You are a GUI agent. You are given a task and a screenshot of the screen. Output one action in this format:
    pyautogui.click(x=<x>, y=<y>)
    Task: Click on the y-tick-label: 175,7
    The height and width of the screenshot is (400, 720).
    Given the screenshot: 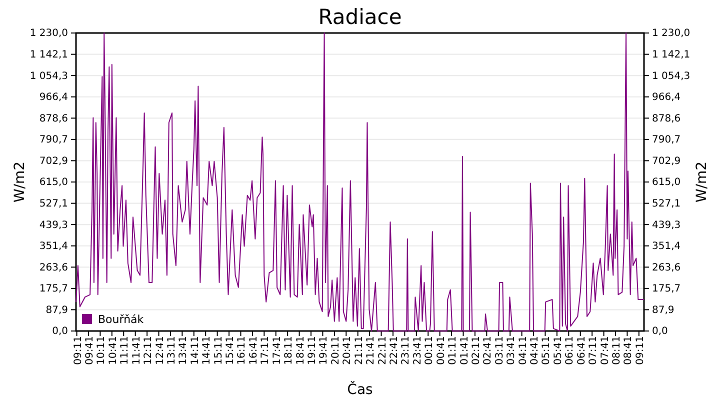 What is the action you would take?
    pyautogui.click(x=53, y=289)
    